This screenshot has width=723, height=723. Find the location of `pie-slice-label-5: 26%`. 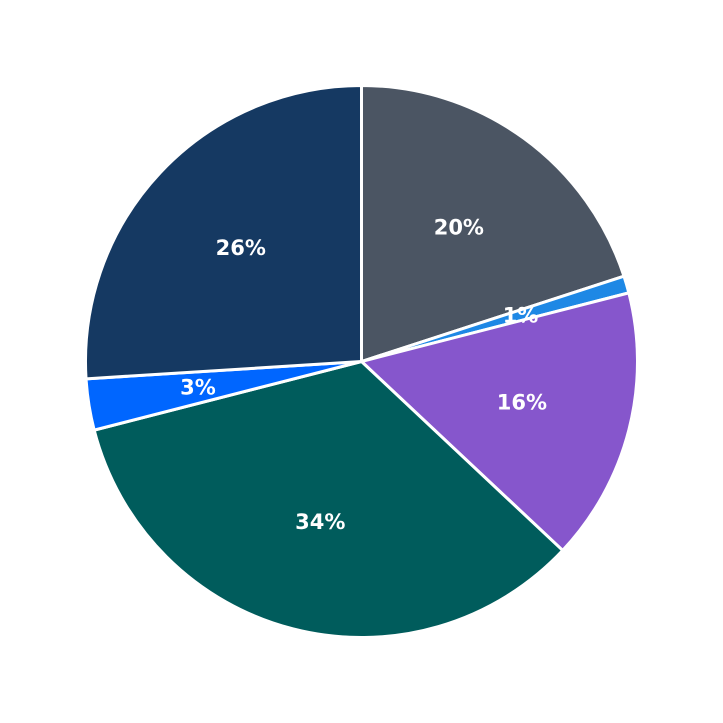

pie-slice-label-5: 26% is located at coordinates (241, 248).